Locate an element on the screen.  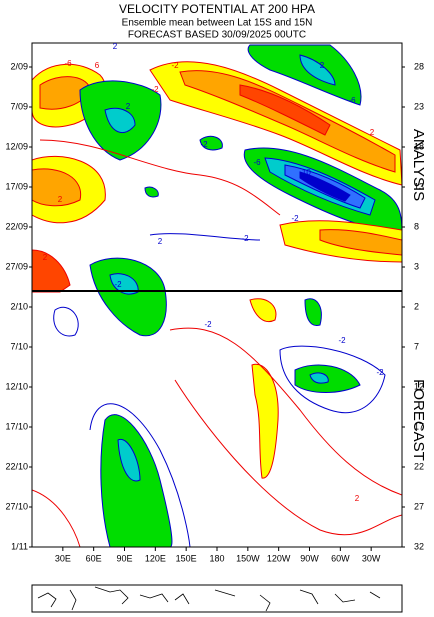
x-tick-label: 90W is located at coordinates (309, 558).